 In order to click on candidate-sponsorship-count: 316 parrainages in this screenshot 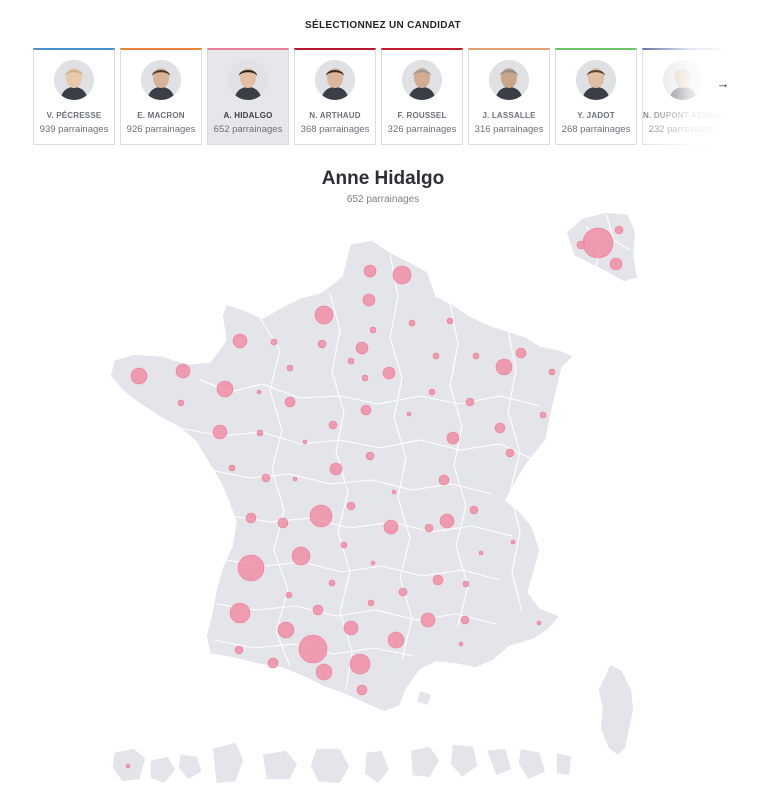, I will do `click(509, 129)`.